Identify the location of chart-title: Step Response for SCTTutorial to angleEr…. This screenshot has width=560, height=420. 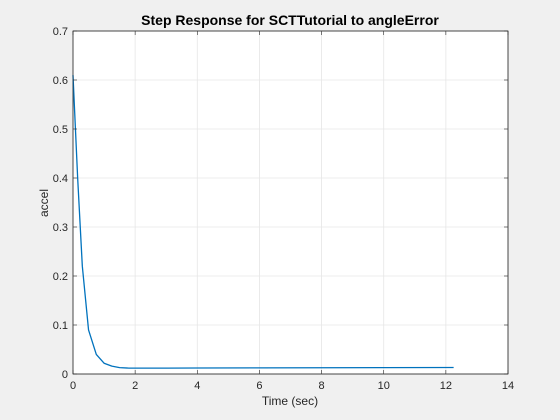
(290, 20).